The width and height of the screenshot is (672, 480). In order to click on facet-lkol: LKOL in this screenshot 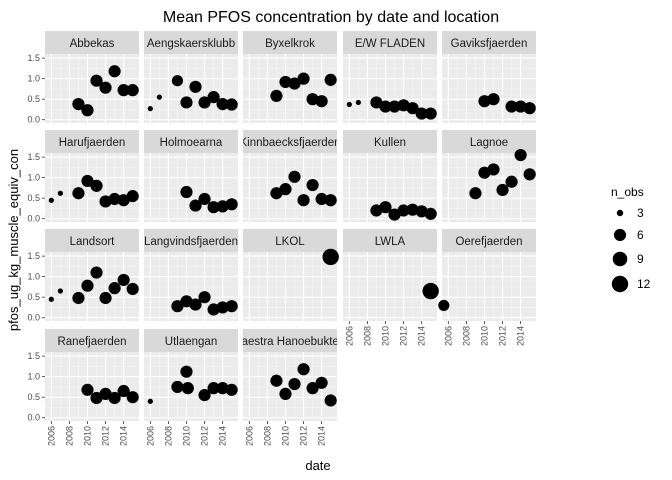, I will do `click(291, 275)`.